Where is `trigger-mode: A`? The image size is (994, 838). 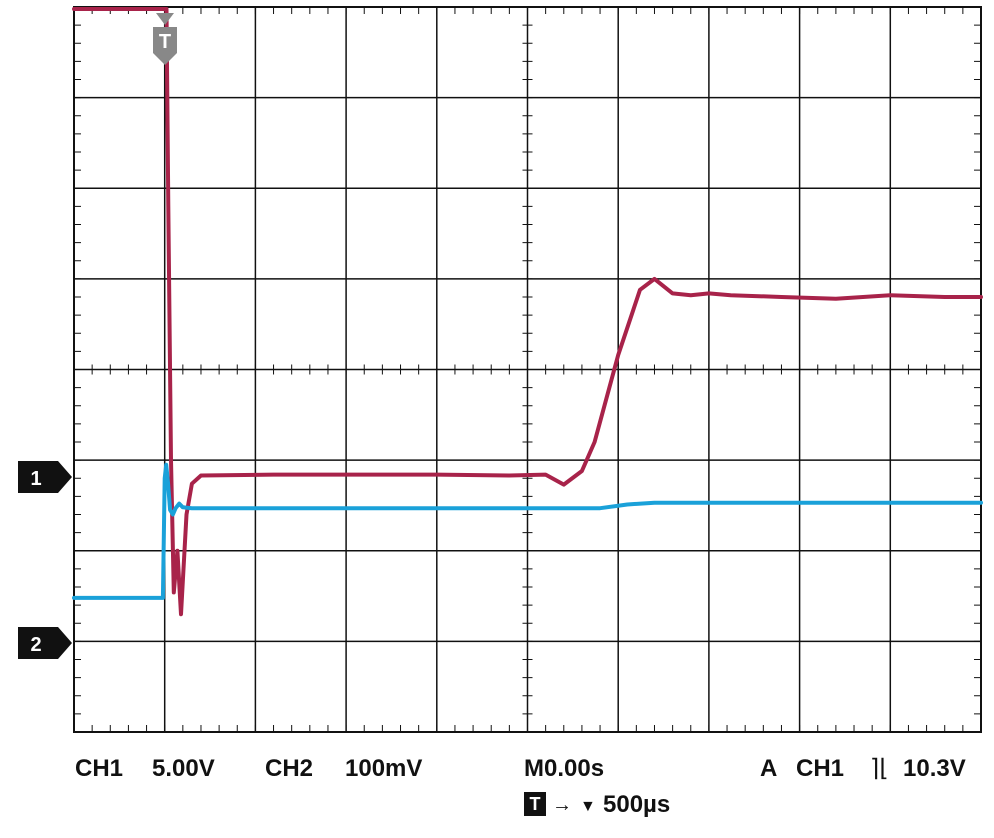
trigger-mode: A is located at coordinates (769, 768).